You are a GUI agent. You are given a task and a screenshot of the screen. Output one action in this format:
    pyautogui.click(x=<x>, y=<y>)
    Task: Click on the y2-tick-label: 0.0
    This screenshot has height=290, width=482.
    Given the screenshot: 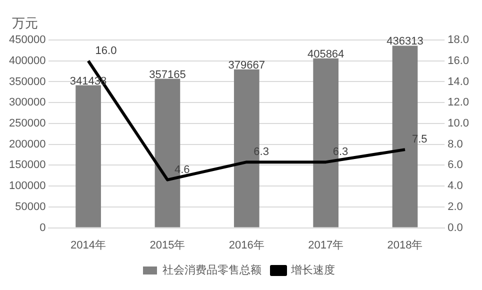 What is the action you would take?
    pyautogui.click(x=455, y=228)
    